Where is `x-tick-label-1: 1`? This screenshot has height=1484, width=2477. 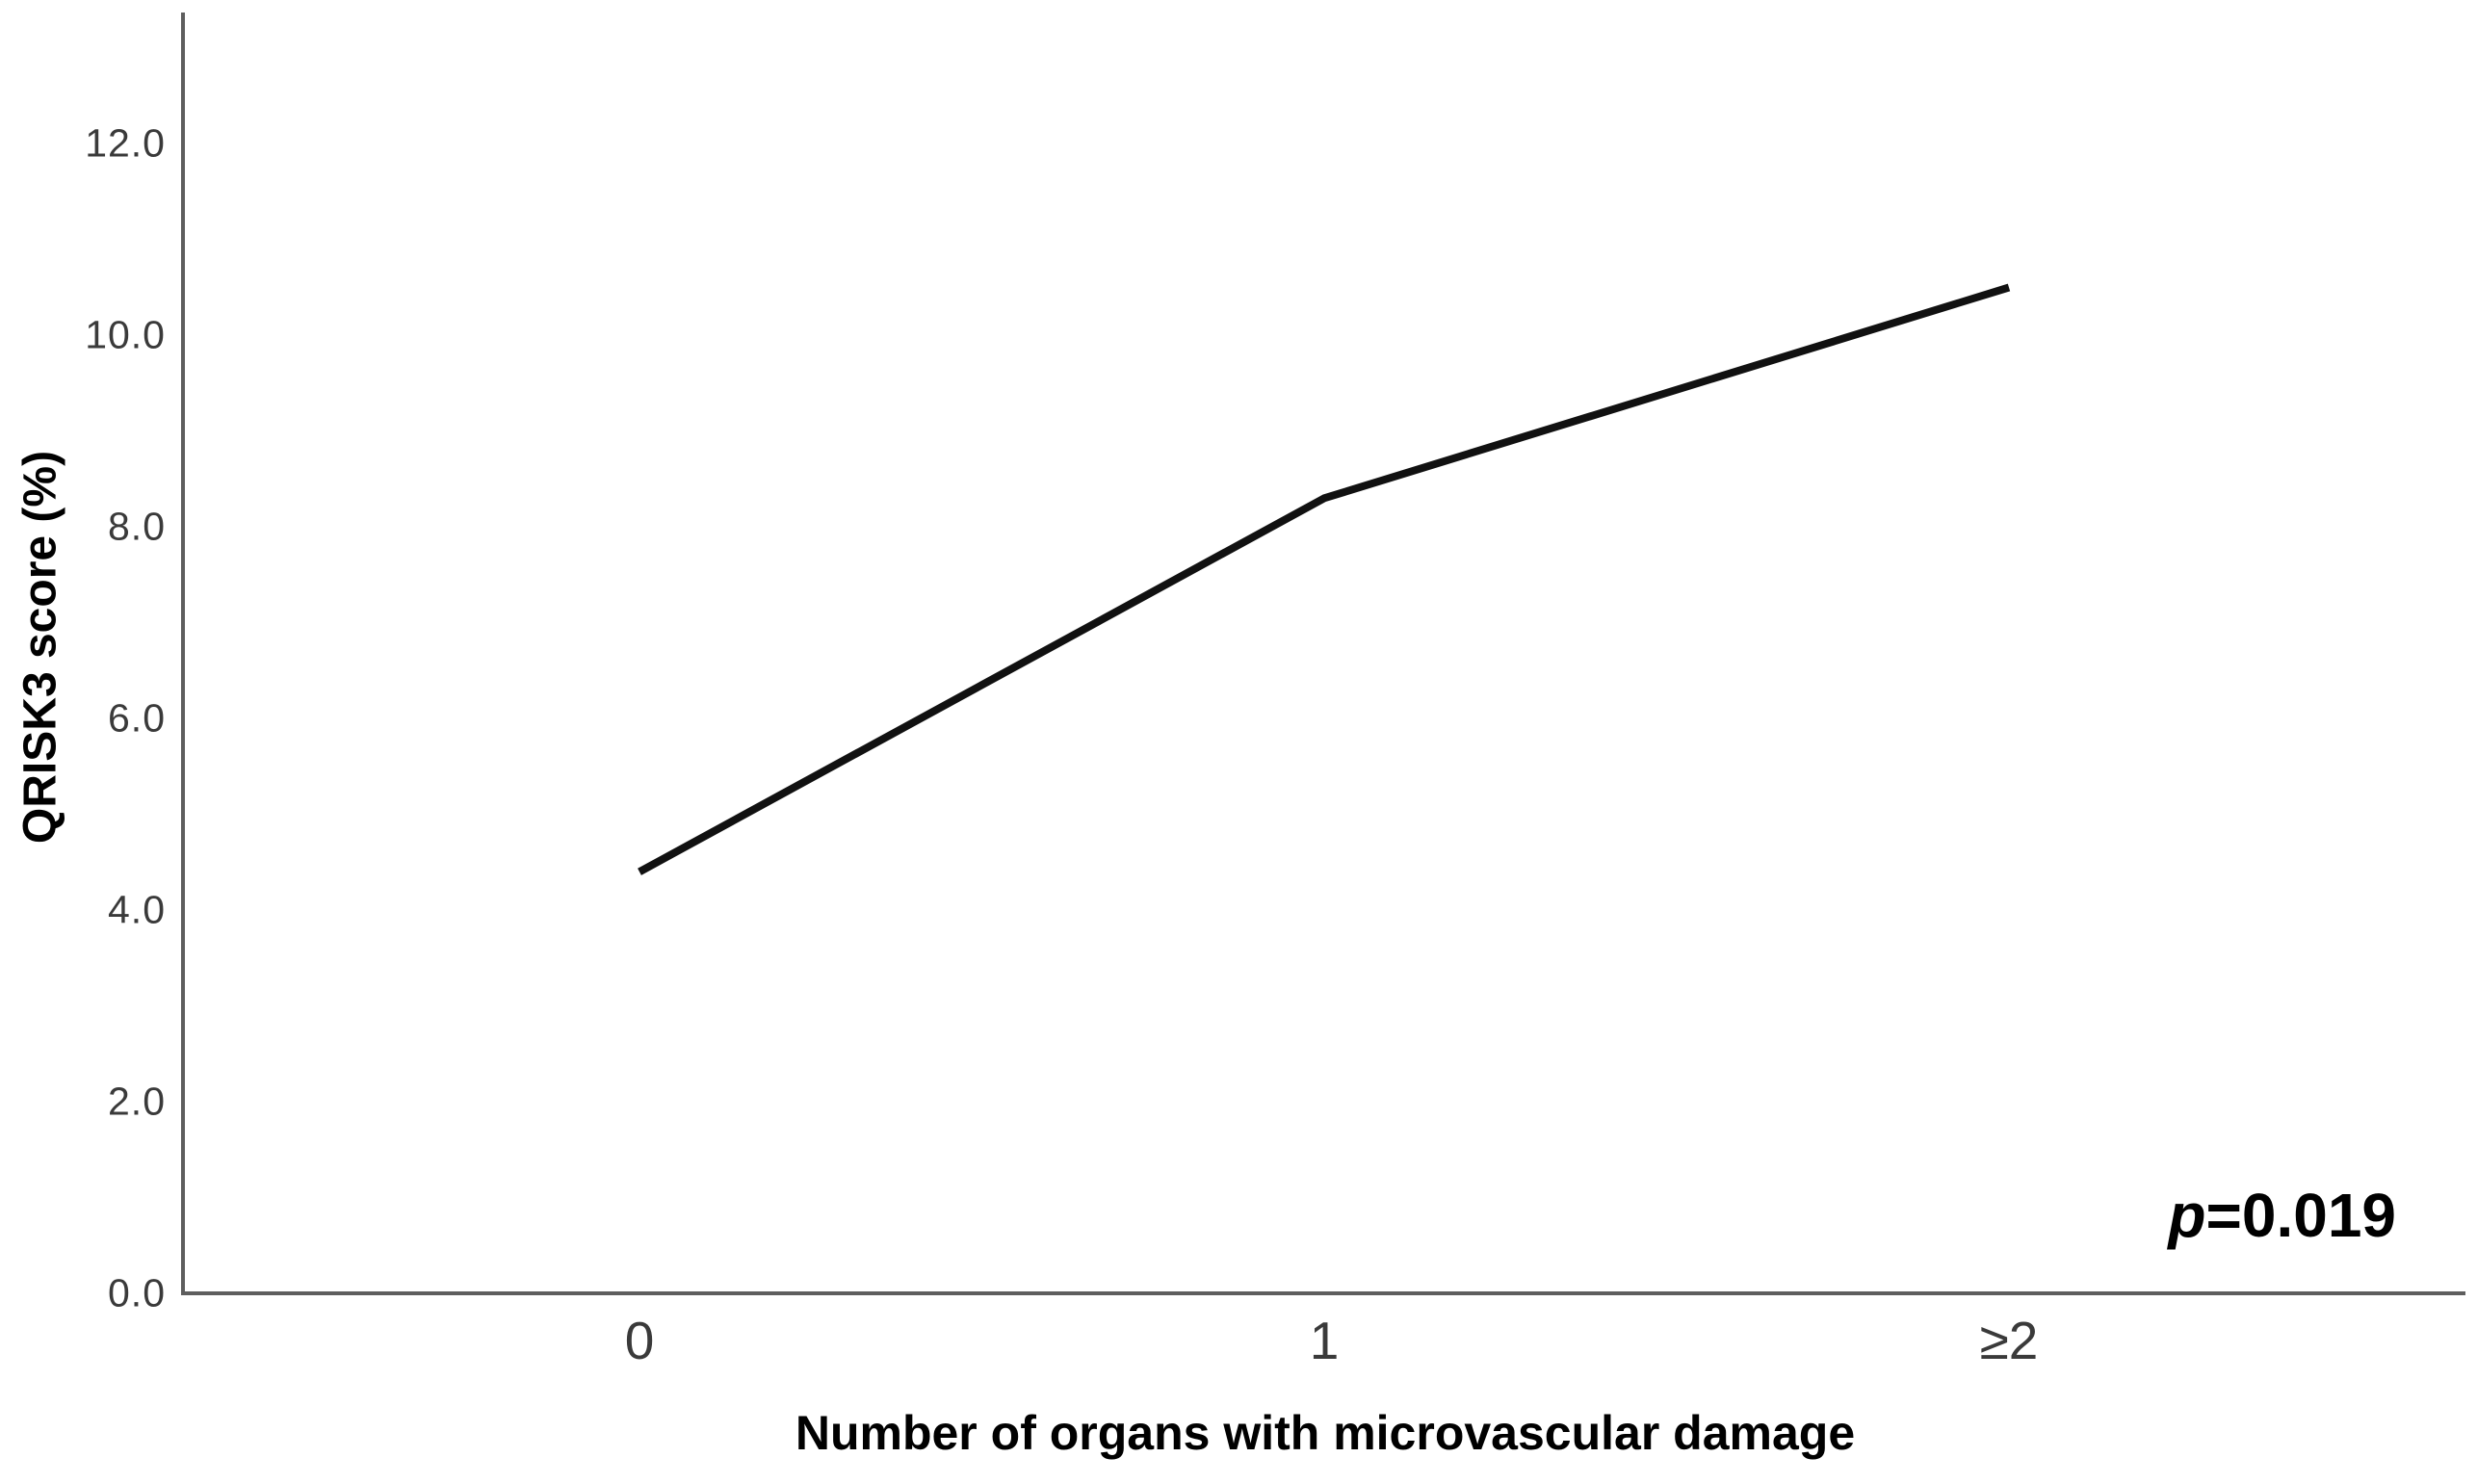
x-tick-label-1: 1 is located at coordinates (1324, 1340).